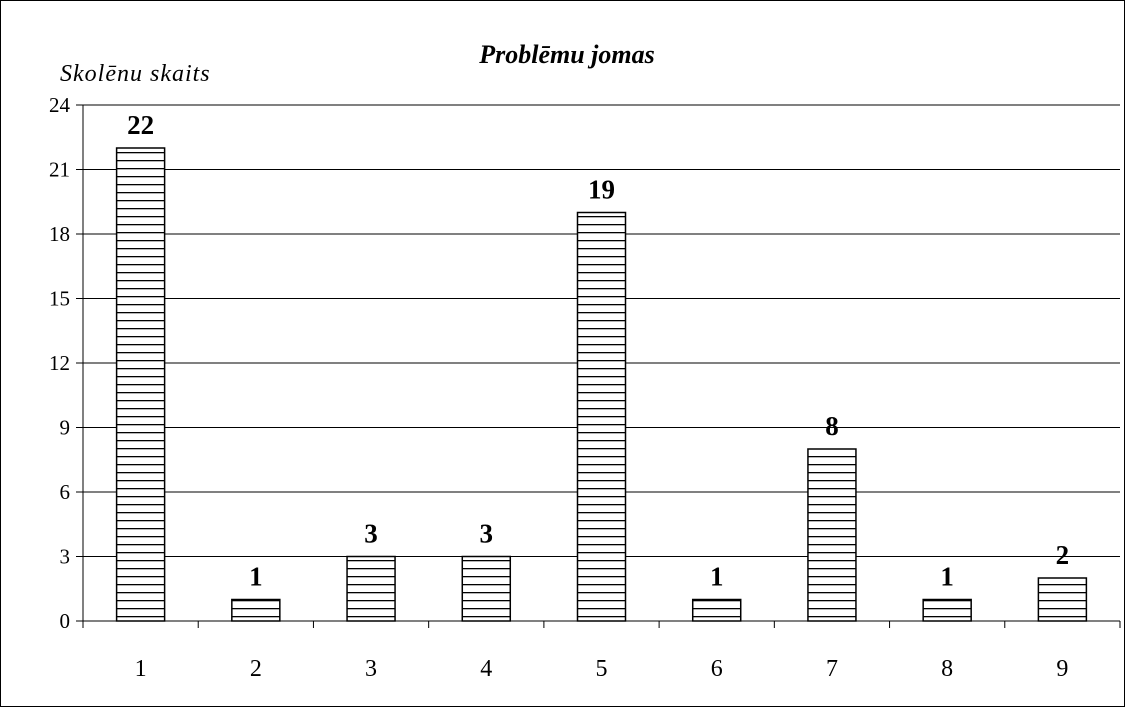 The height and width of the screenshot is (707, 1125). What do you see at coordinates (59, 170) in the screenshot?
I see `y-tick-label: 21` at bounding box center [59, 170].